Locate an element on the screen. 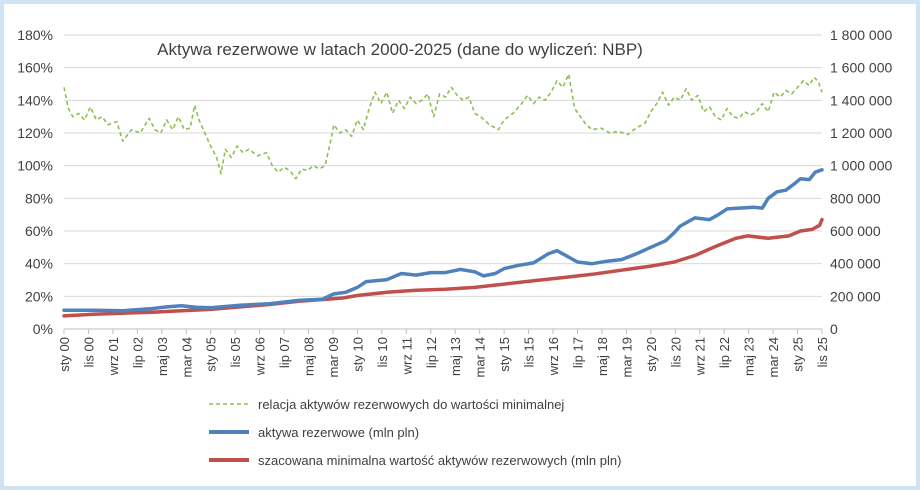 This screenshot has width=920, height=491. legend-label: aktywa rezerwowe (mln pln) is located at coordinates (338, 432).